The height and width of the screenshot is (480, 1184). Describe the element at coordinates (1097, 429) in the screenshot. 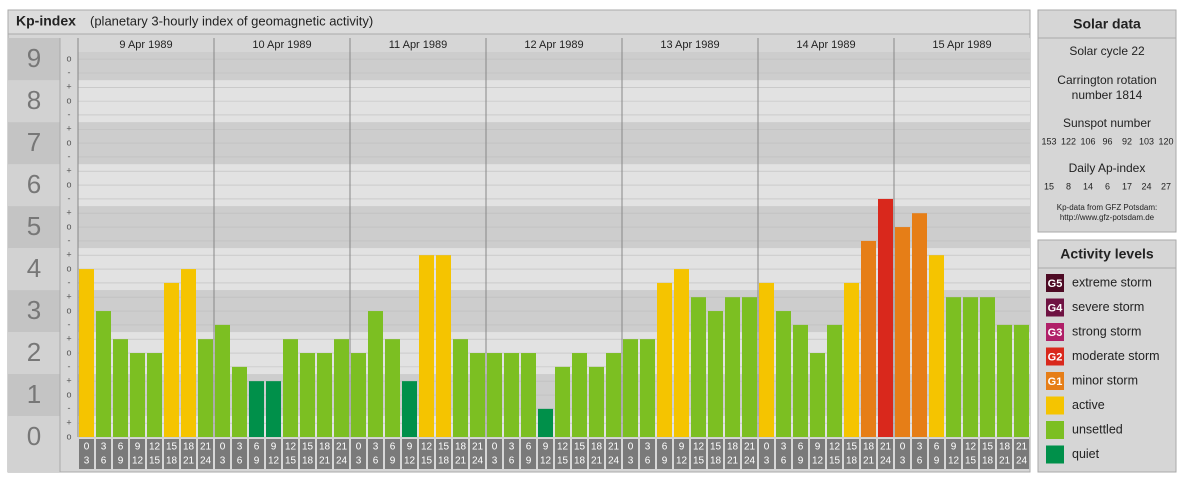

I see `legend-label: unsettled` at that location.